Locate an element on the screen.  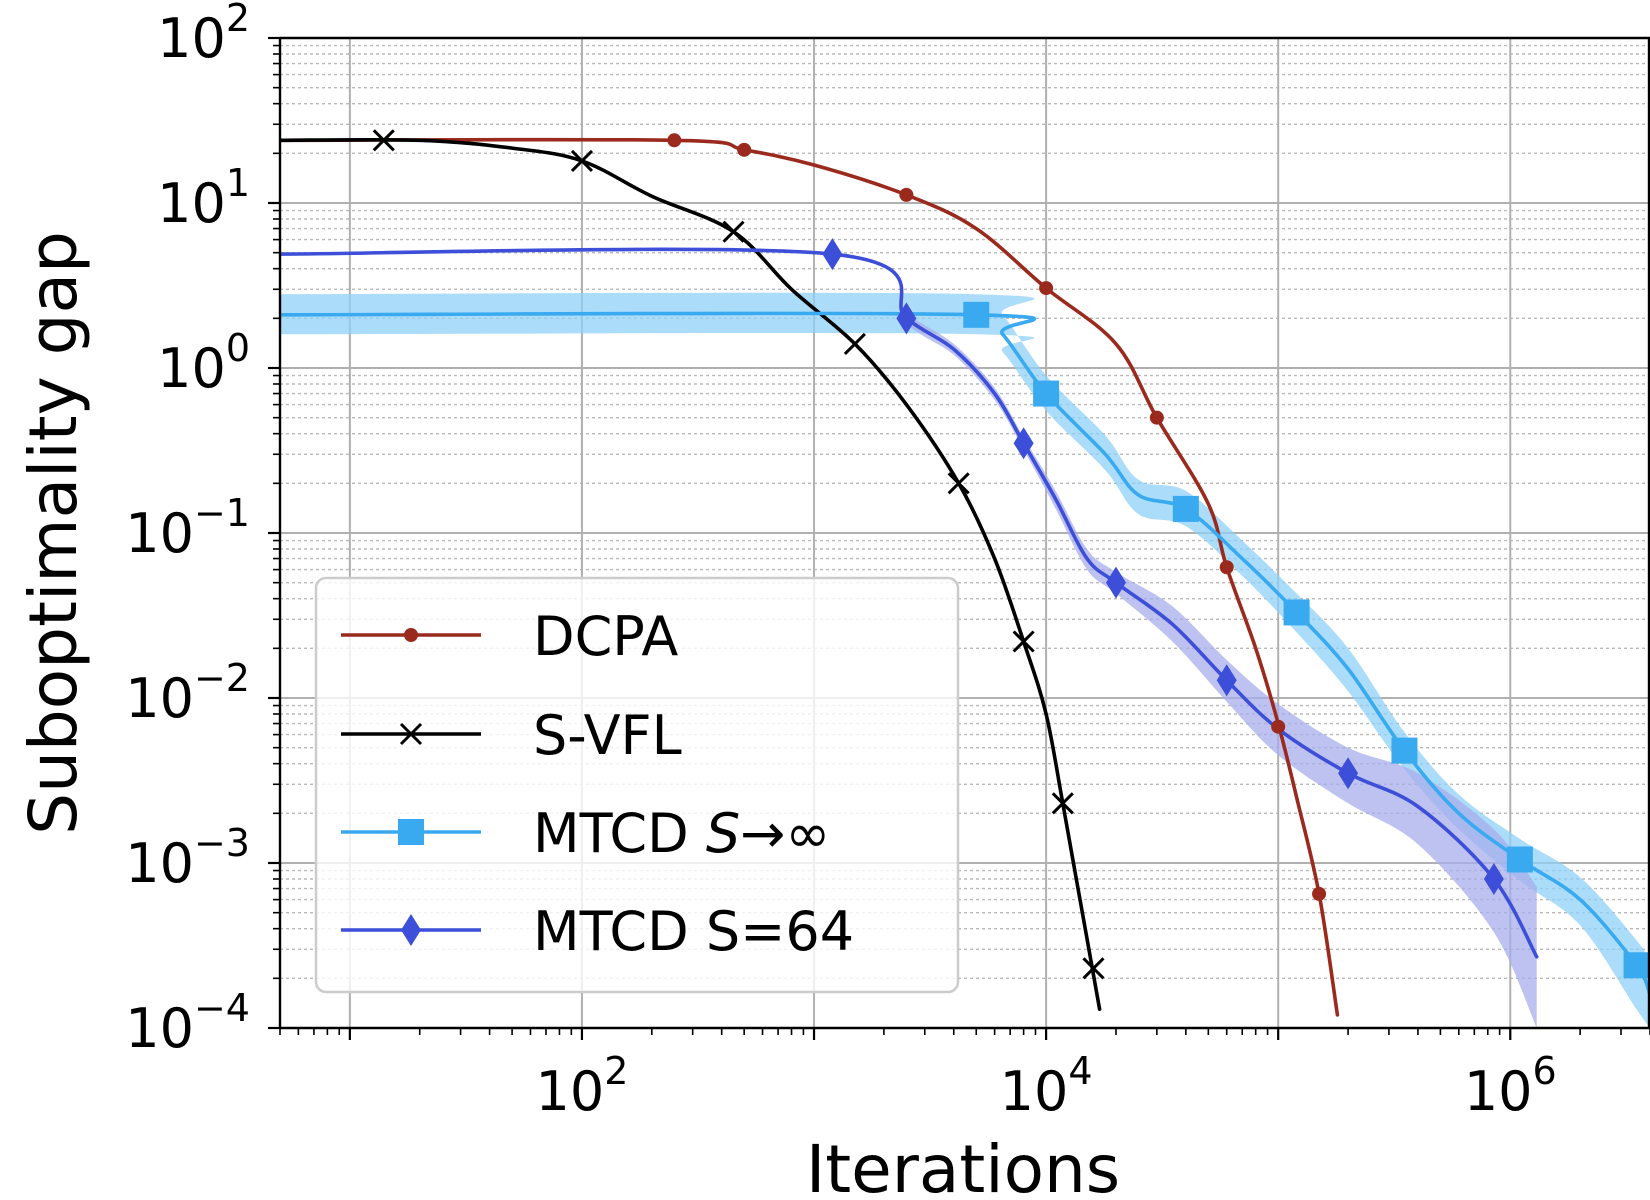
legend-swatch-marker-dcpa is located at coordinates (411, 635).